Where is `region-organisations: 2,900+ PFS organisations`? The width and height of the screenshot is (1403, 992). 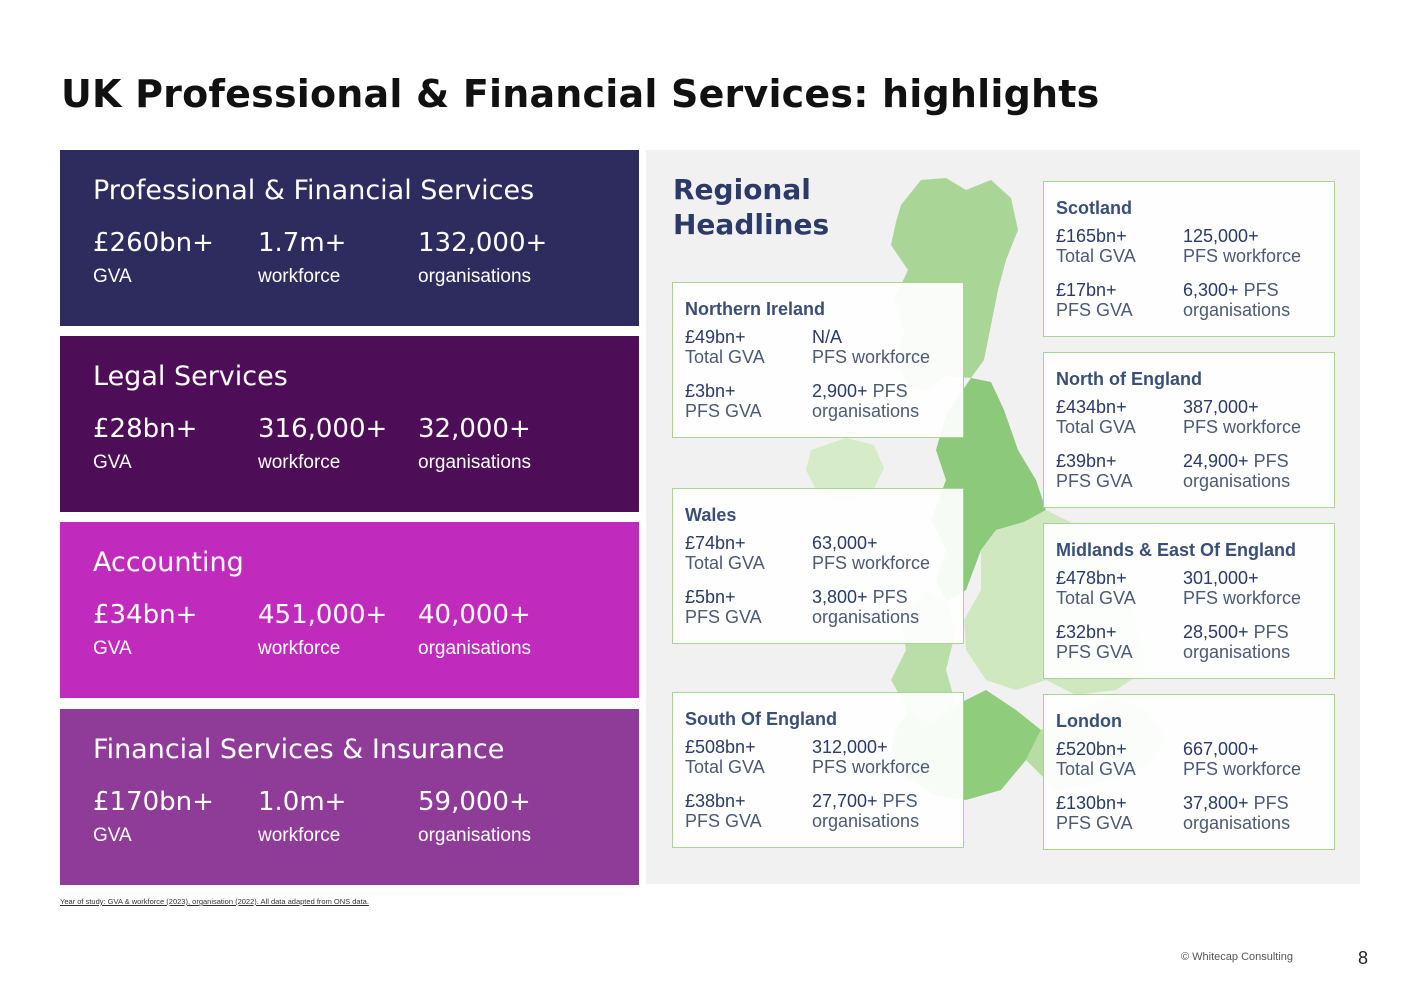
region-organisations: 2,900+ PFS organisations is located at coordinates (866, 401).